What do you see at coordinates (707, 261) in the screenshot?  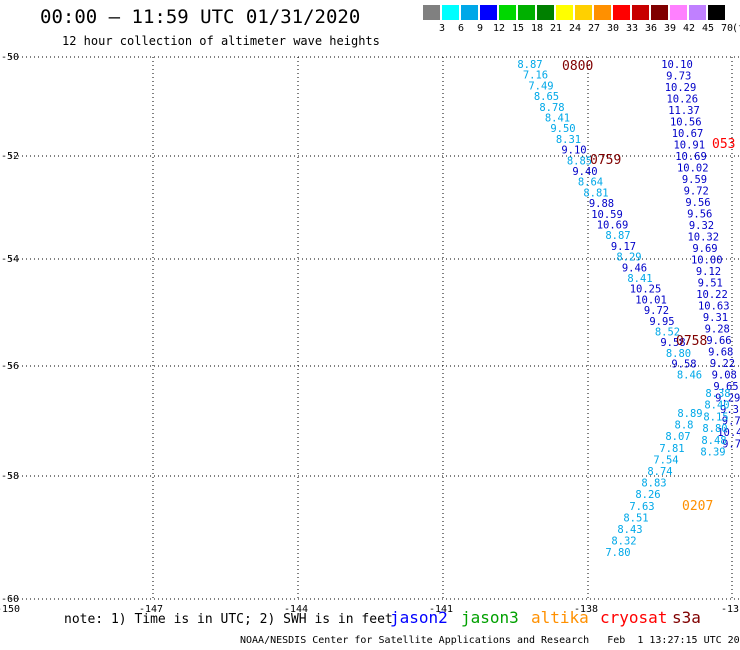 I see `swh-value: 10.00` at bounding box center [707, 261].